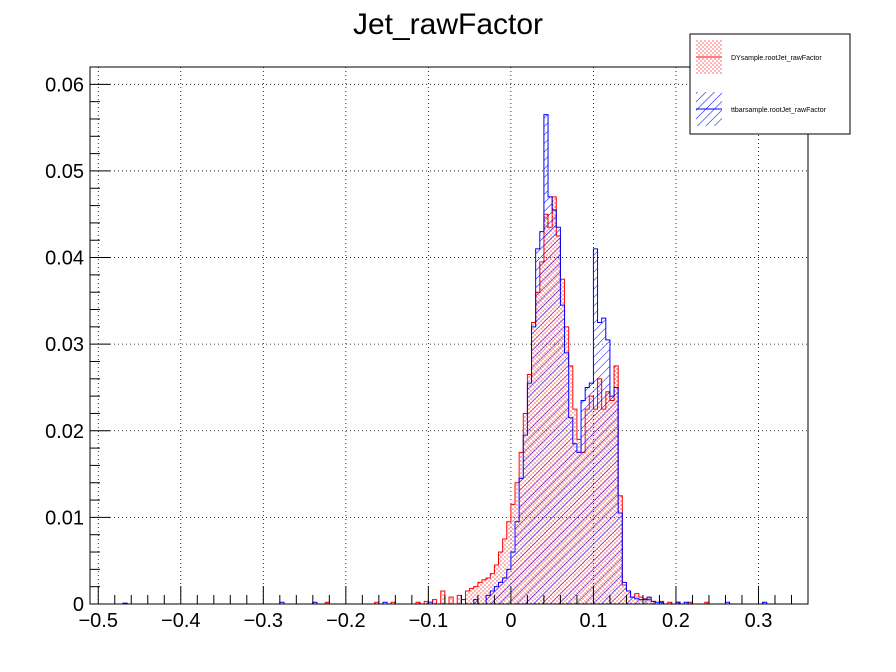  What do you see at coordinates (759, 621) in the screenshot?
I see `x-tick-label: 0.3` at bounding box center [759, 621].